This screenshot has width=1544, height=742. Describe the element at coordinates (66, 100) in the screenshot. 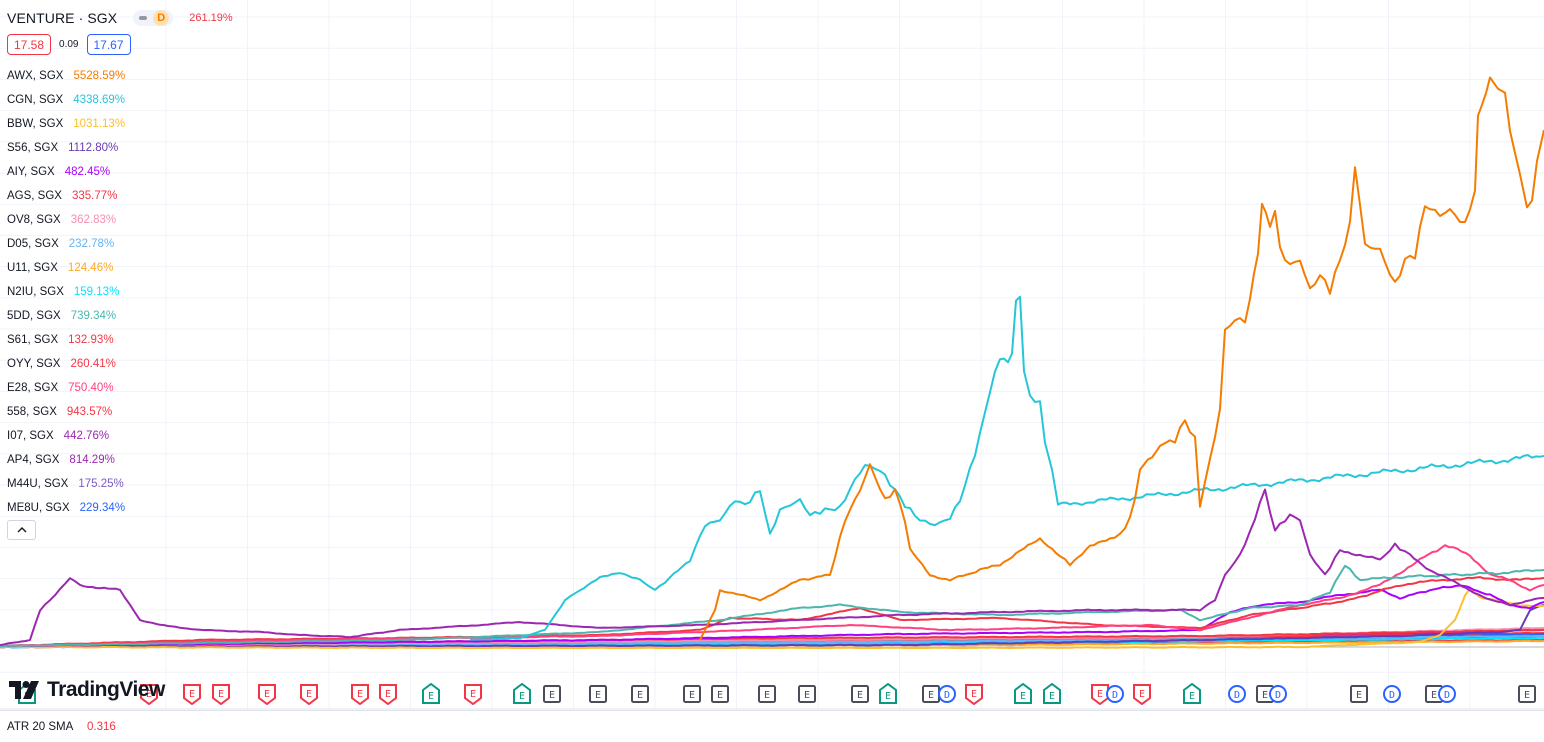

I see `legend-item: CGN, SGX 4338.69%` at that location.